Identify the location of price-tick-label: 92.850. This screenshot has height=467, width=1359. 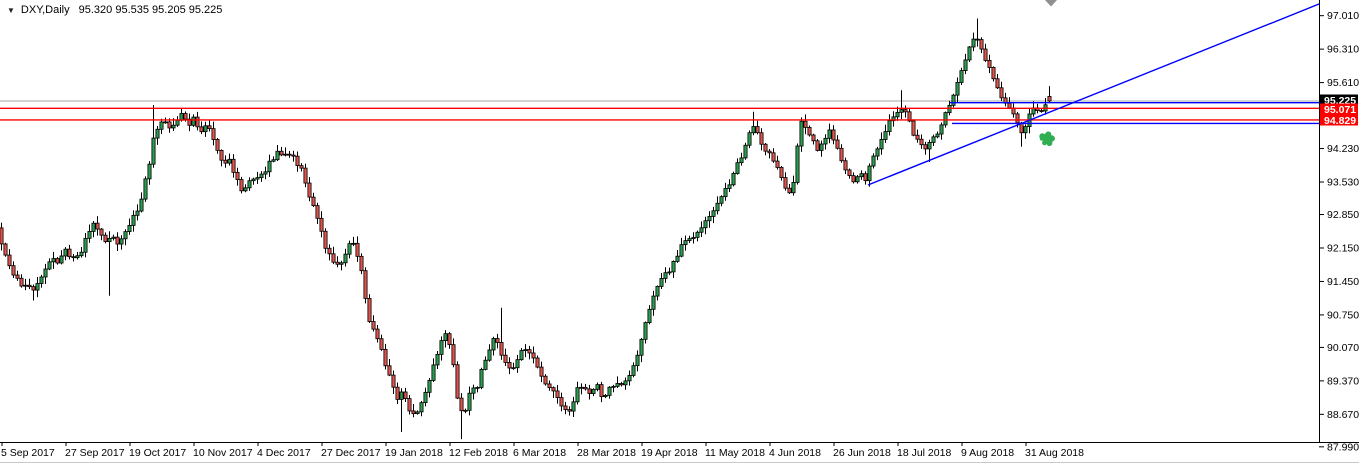
(1343, 215).